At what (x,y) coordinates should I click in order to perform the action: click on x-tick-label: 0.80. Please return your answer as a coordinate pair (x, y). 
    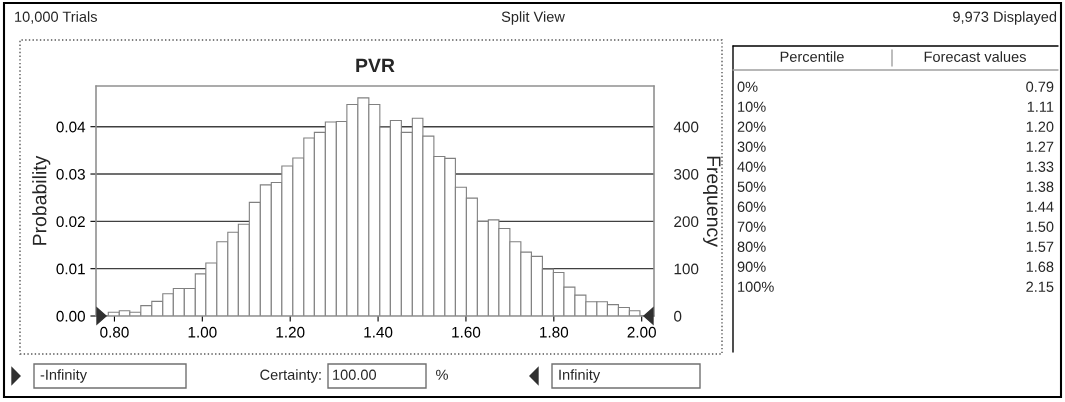
    Looking at the image, I should click on (114, 332).